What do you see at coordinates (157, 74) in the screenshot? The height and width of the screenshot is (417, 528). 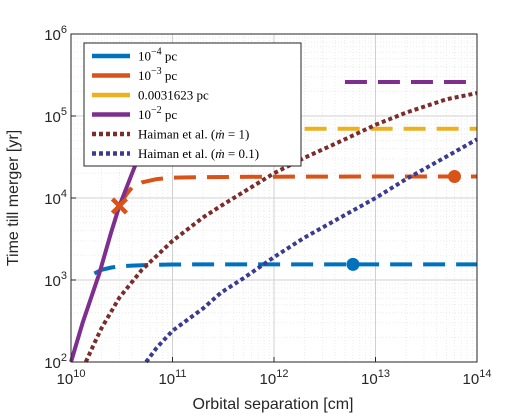 I see `legend-entry-2: 10−3 pc` at bounding box center [157, 74].